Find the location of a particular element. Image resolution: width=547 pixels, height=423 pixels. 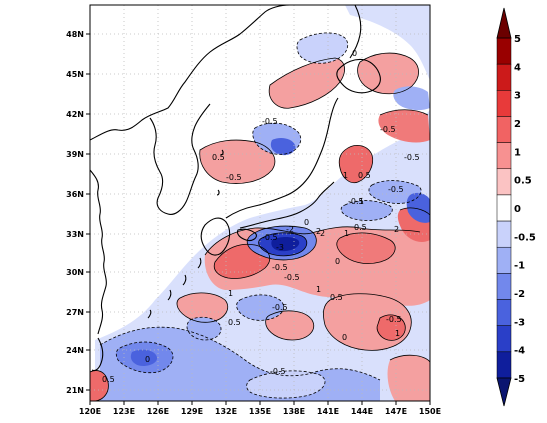

colorbar: 5 4 3 2 1 0.5 0 -0.5 -1 -2 -3 -4 -5 is located at coordinates (516, 207).